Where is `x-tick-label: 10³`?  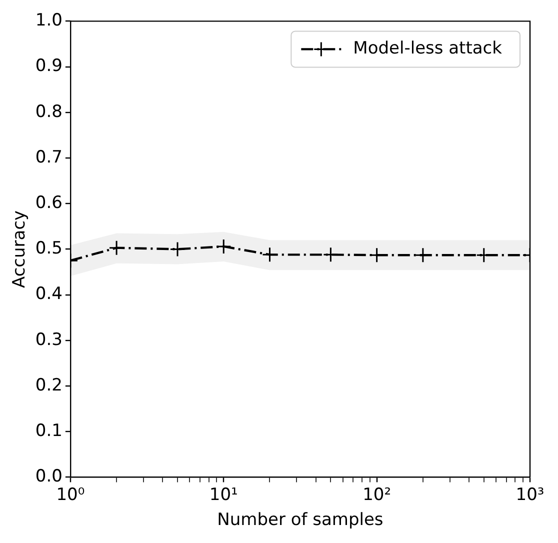
x-tick-label: 10³ is located at coordinates (530, 494).